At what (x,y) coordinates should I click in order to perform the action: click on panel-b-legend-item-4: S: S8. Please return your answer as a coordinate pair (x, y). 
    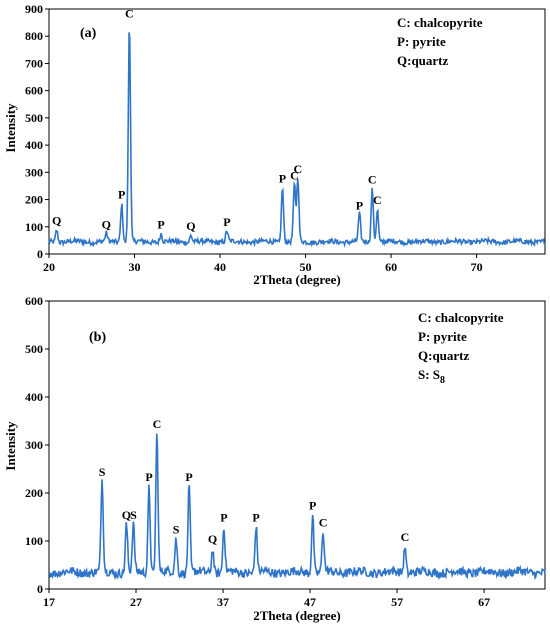
    Looking at the image, I should click on (431, 376).